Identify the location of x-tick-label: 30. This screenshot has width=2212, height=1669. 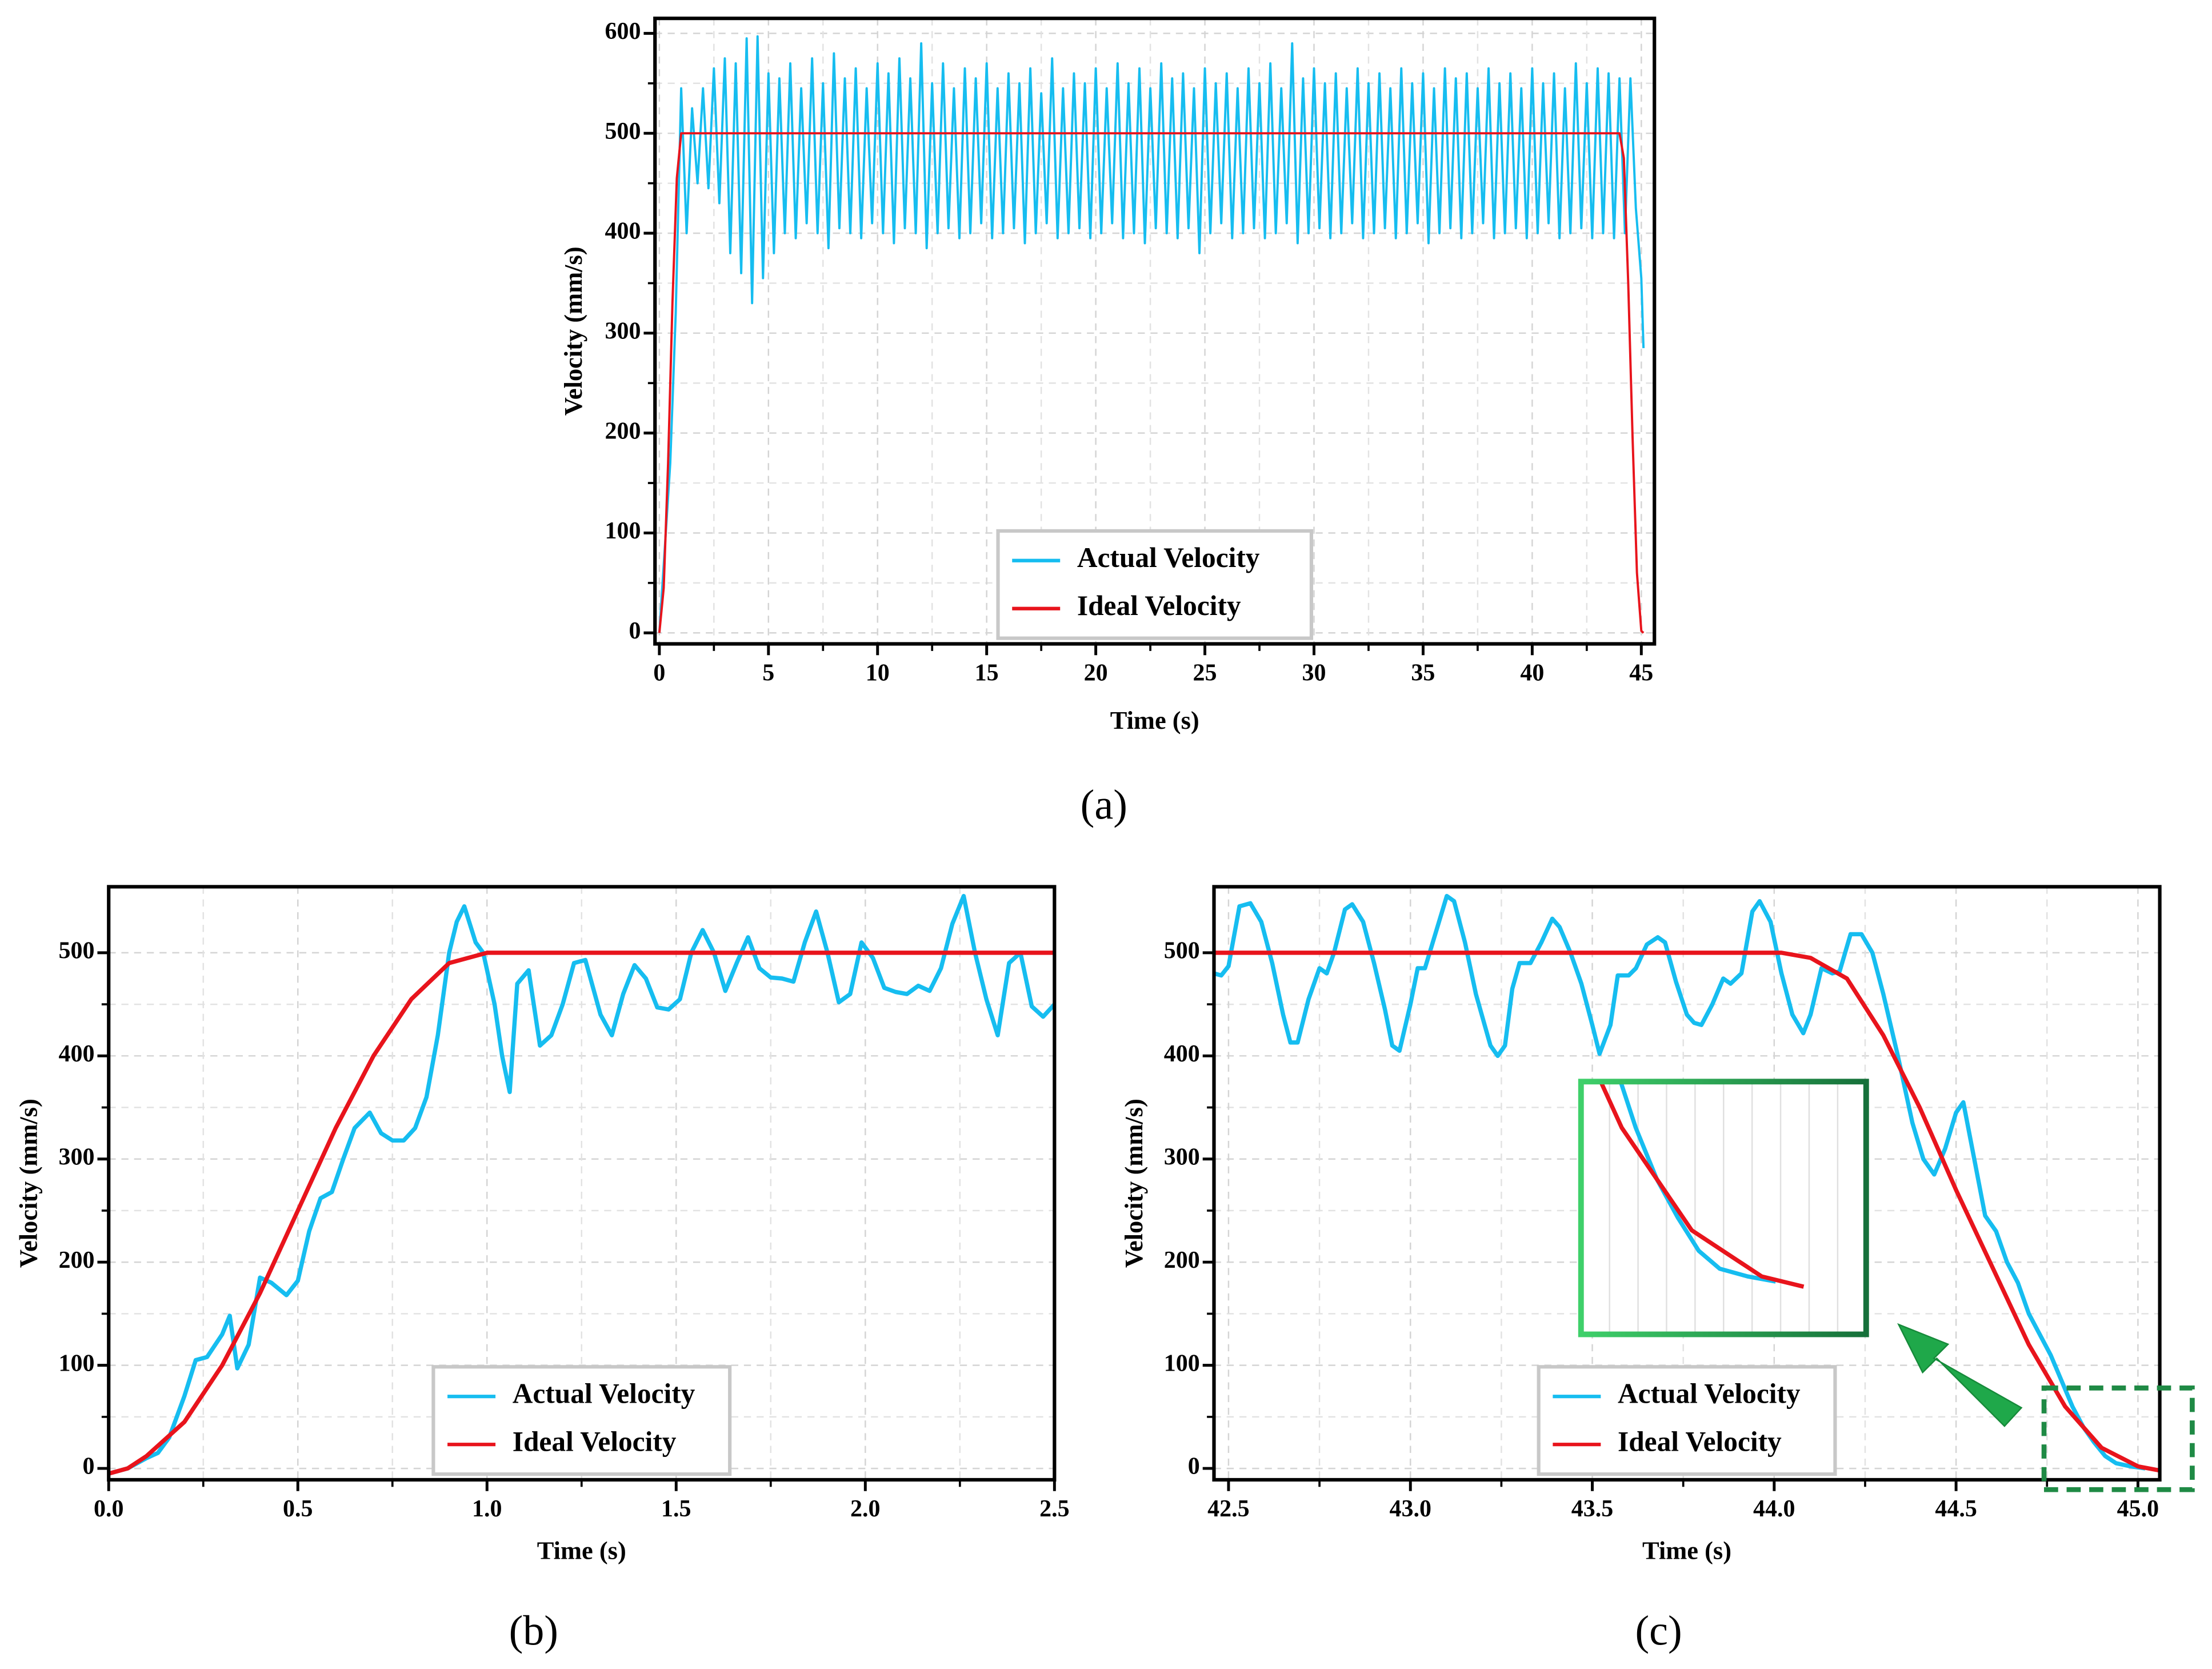
(1314, 673).